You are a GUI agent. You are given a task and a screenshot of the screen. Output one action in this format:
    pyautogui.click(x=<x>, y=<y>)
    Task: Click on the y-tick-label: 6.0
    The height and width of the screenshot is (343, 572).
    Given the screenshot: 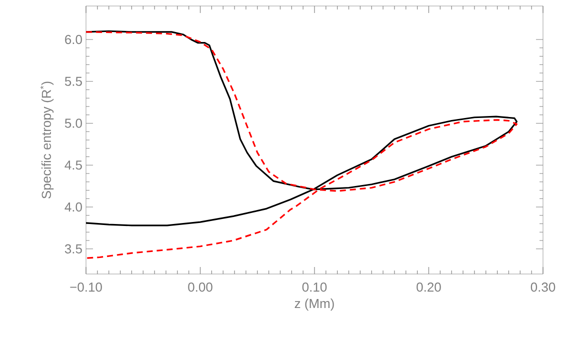 What is the action you would take?
    pyautogui.click(x=73, y=39)
    